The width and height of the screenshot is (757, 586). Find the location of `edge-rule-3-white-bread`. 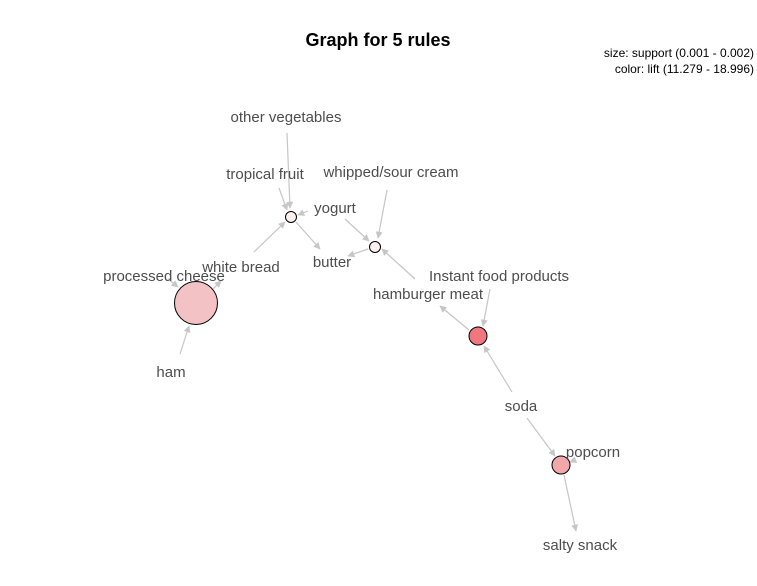

edge-rule-3-white-bread is located at coordinates (216, 285).